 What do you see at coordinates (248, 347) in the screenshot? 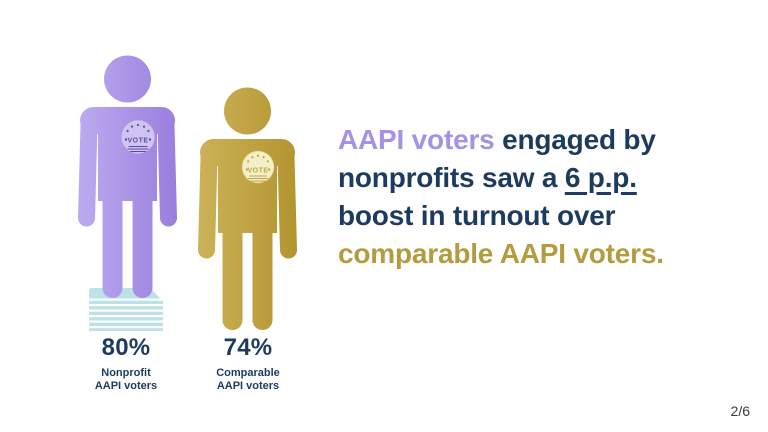
I see `stat-value: 74%` at bounding box center [248, 347].